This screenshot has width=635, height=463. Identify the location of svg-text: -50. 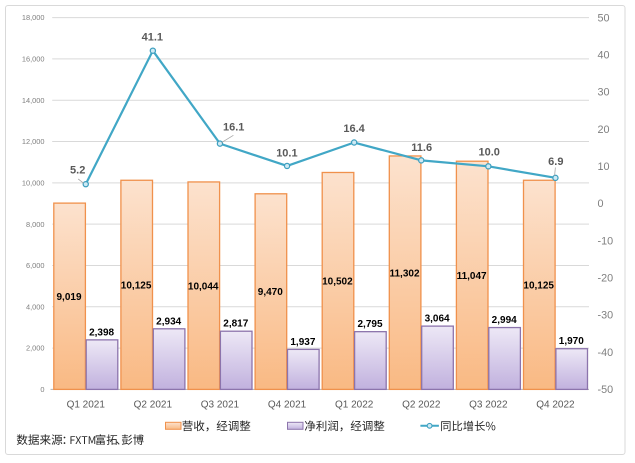
(606, 390).